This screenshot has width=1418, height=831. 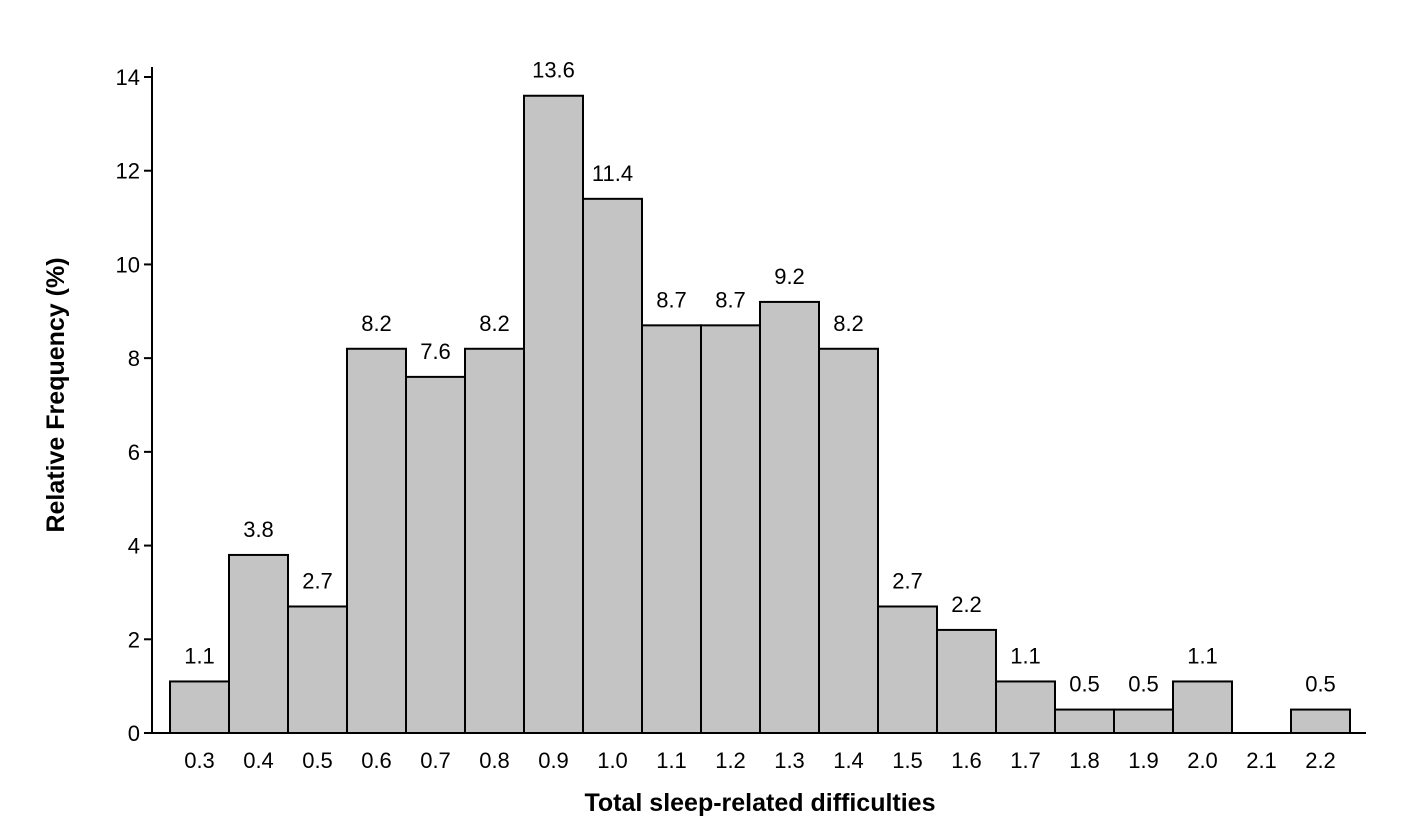 What do you see at coordinates (128, 171) in the screenshot?
I see `y-tick-label: 12` at bounding box center [128, 171].